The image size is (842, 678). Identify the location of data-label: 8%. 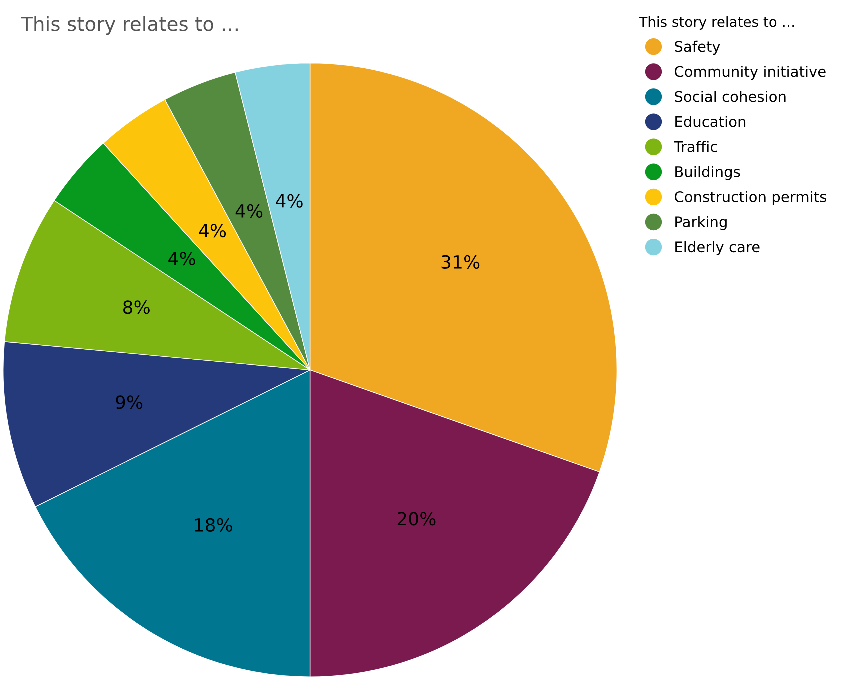
(137, 307).